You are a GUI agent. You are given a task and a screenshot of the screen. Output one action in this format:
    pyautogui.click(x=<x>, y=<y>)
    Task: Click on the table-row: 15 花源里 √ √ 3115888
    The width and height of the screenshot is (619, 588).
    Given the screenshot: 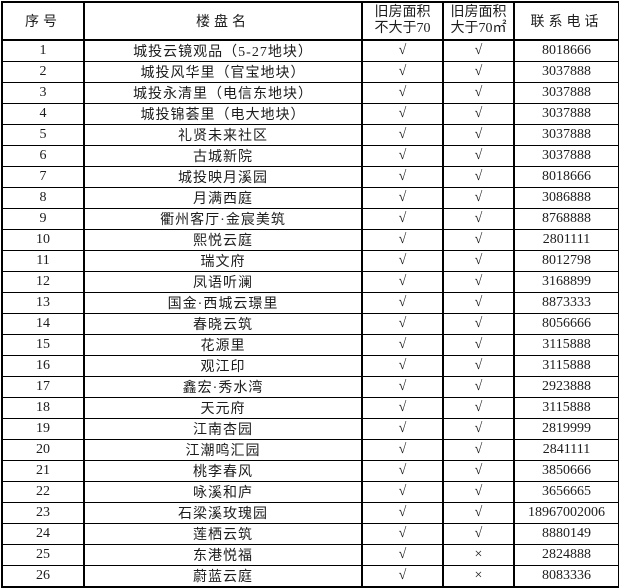 What is the action you would take?
    pyautogui.click(x=310, y=345)
    